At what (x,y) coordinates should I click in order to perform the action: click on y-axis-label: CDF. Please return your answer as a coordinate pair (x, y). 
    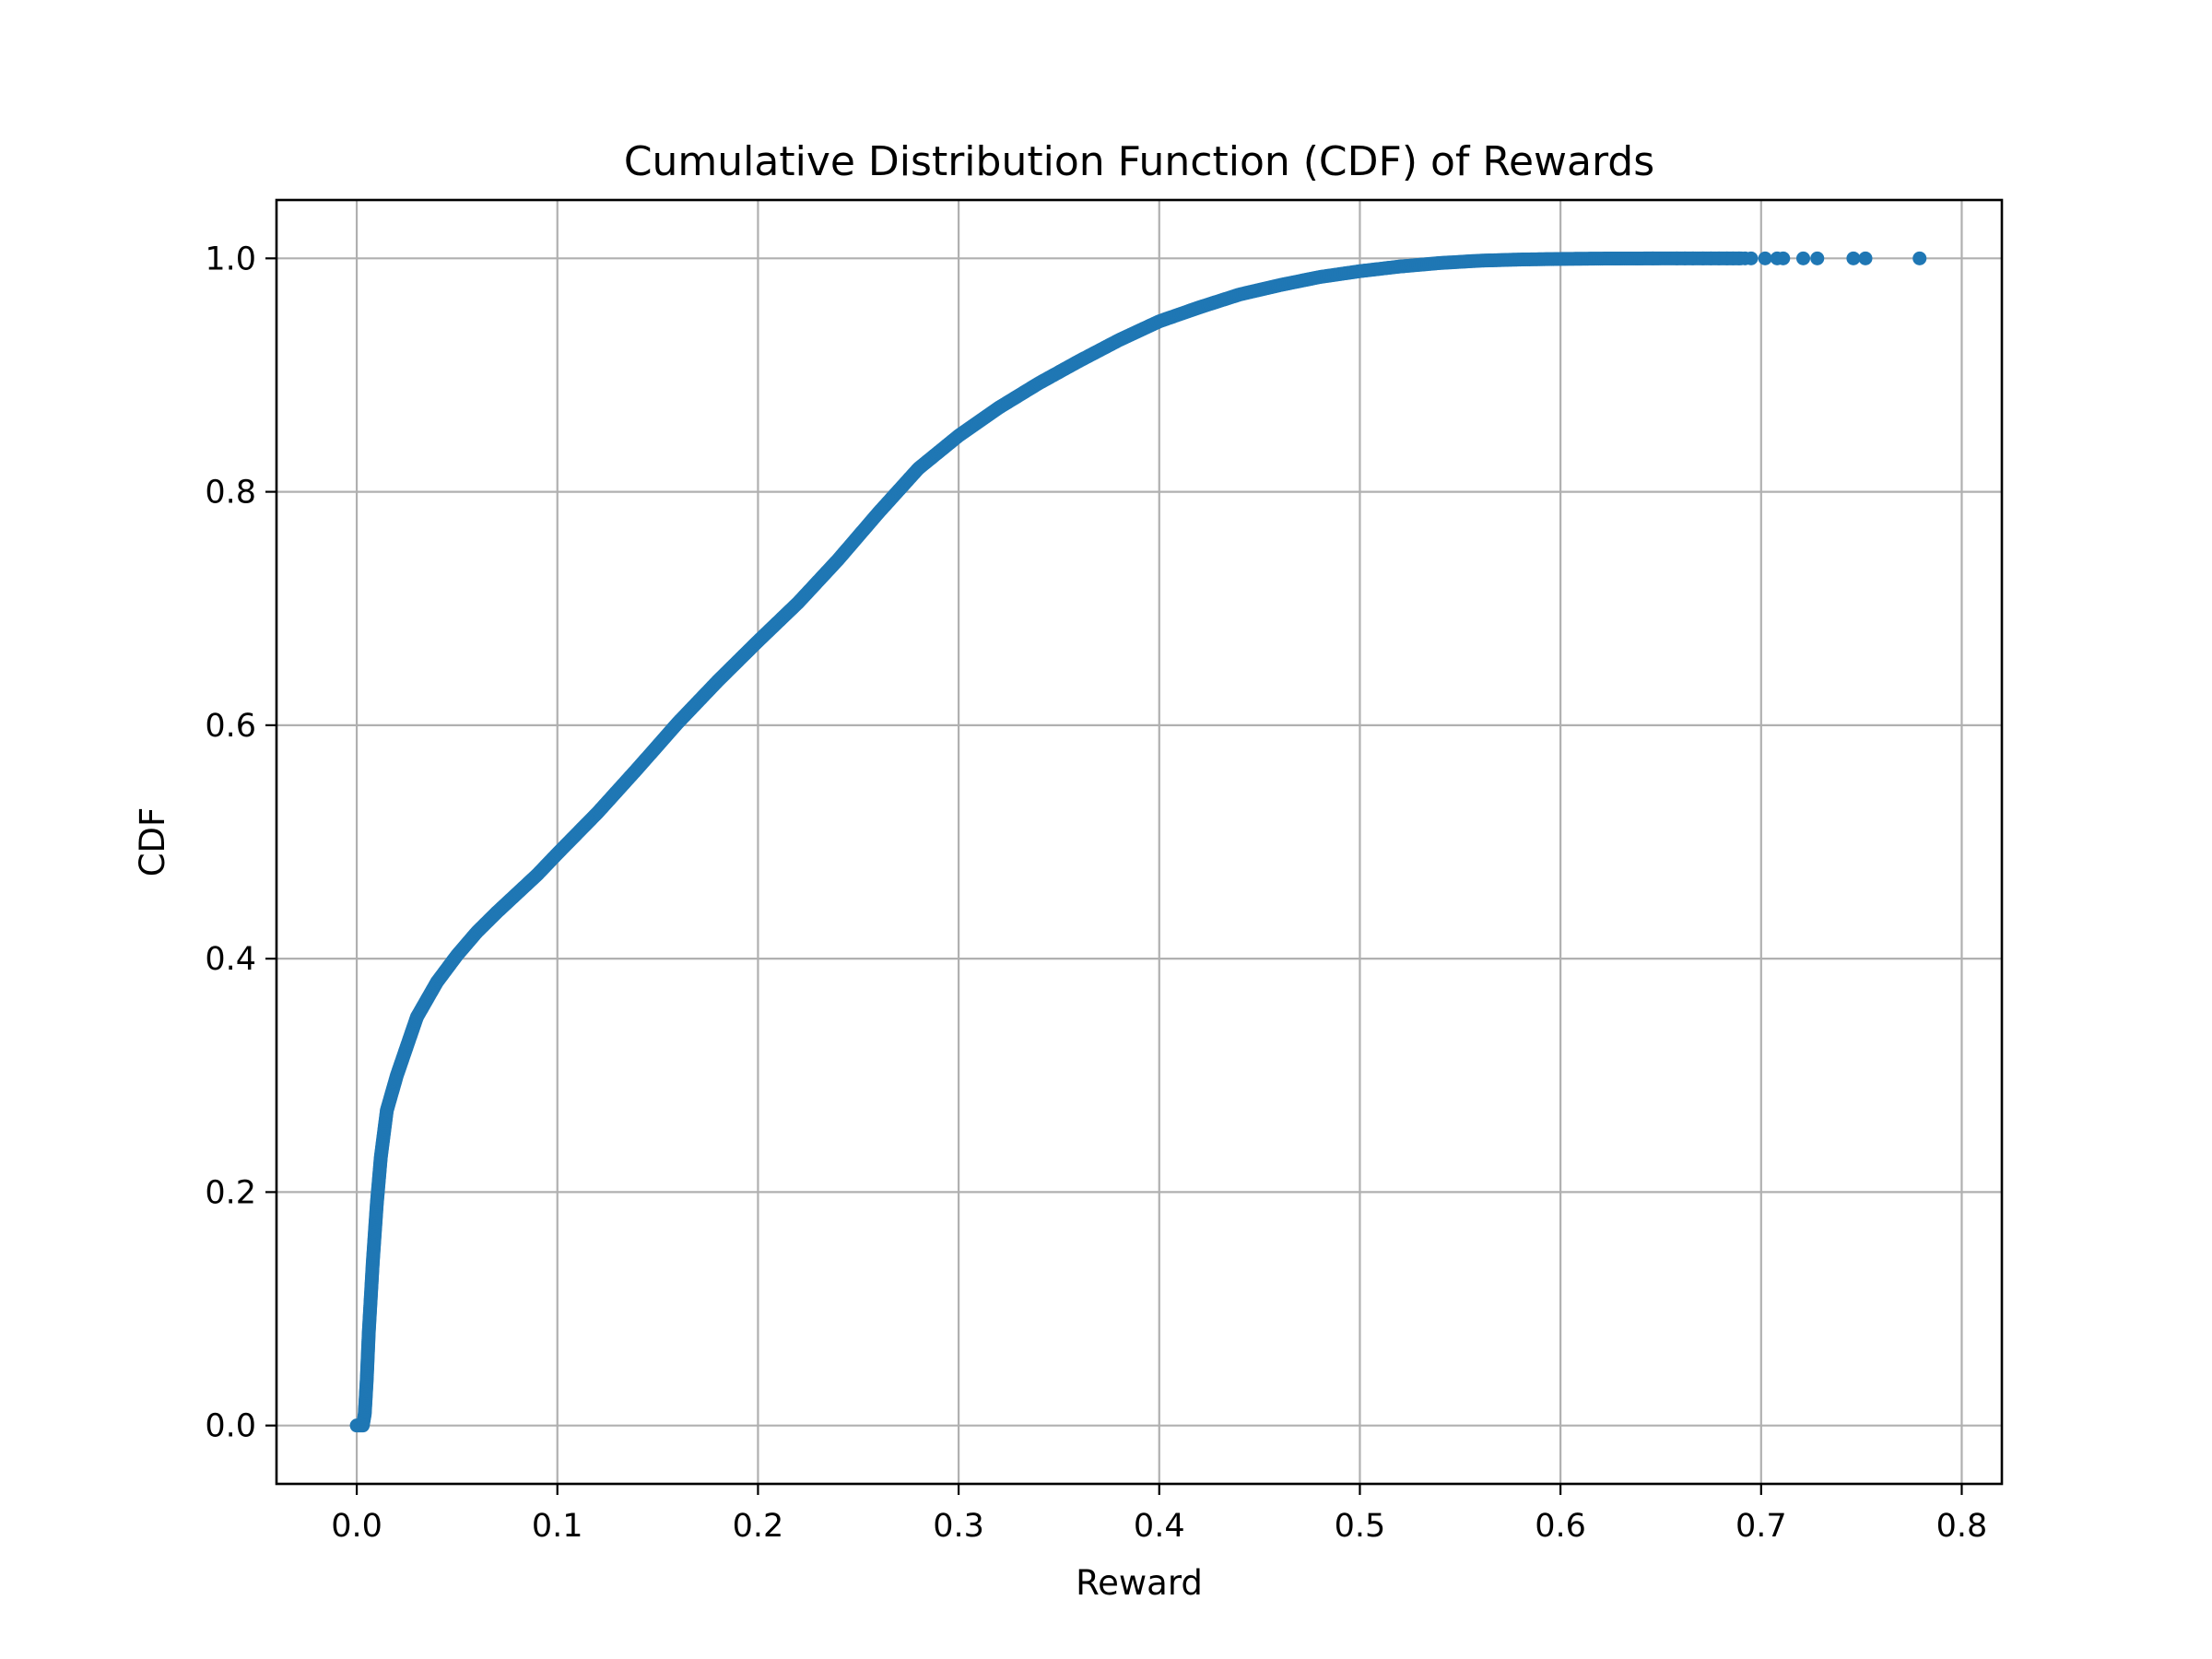
    Looking at the image, I should click on (152, 842).